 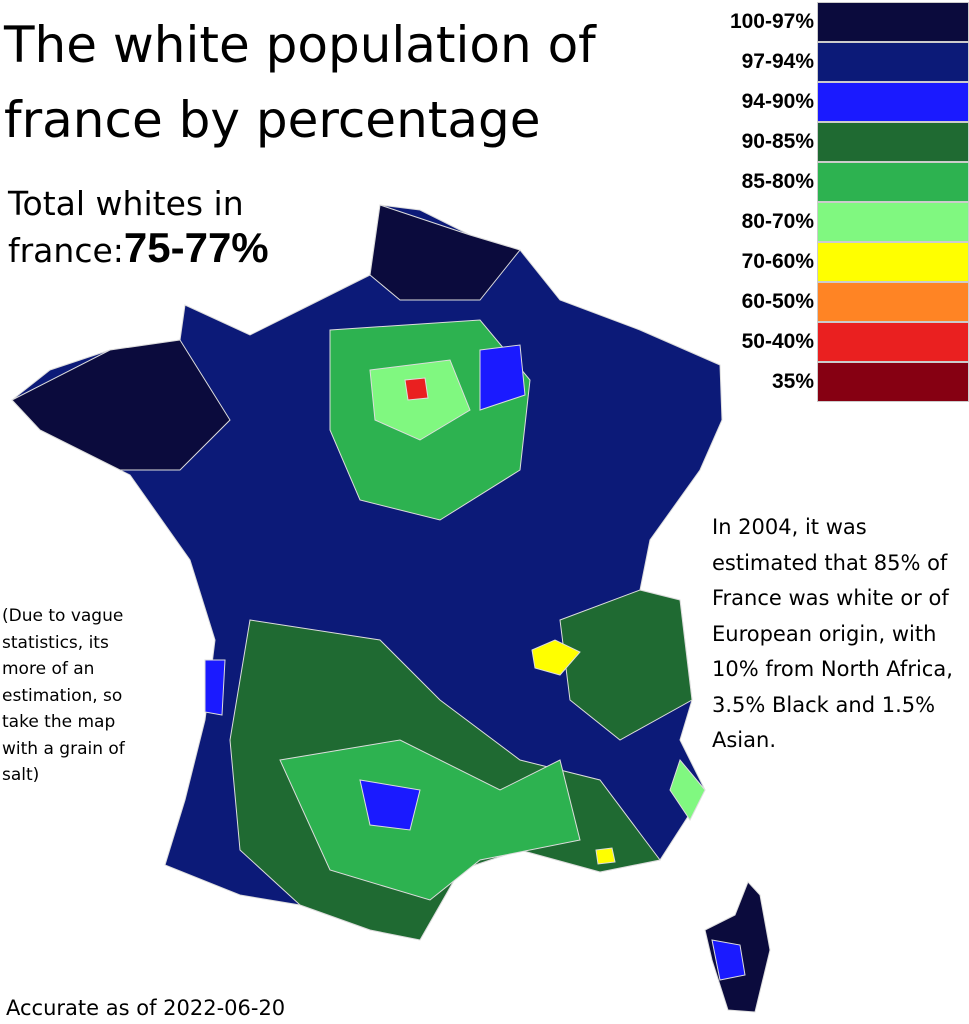 I want to click on legend-item: 85-80%, so click(x=829, y=182).